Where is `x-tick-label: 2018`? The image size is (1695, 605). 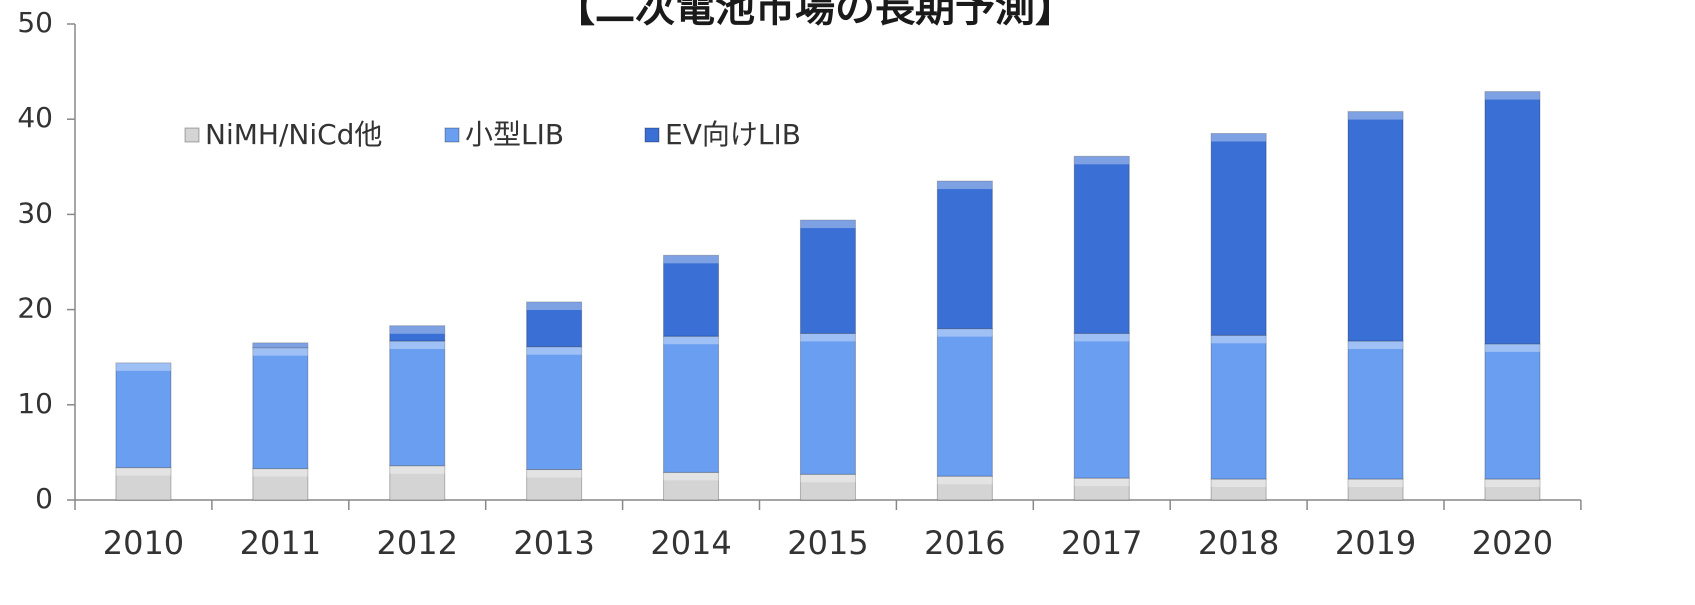 x-tick-label: 2018 is located at coordinates (1238, 543).